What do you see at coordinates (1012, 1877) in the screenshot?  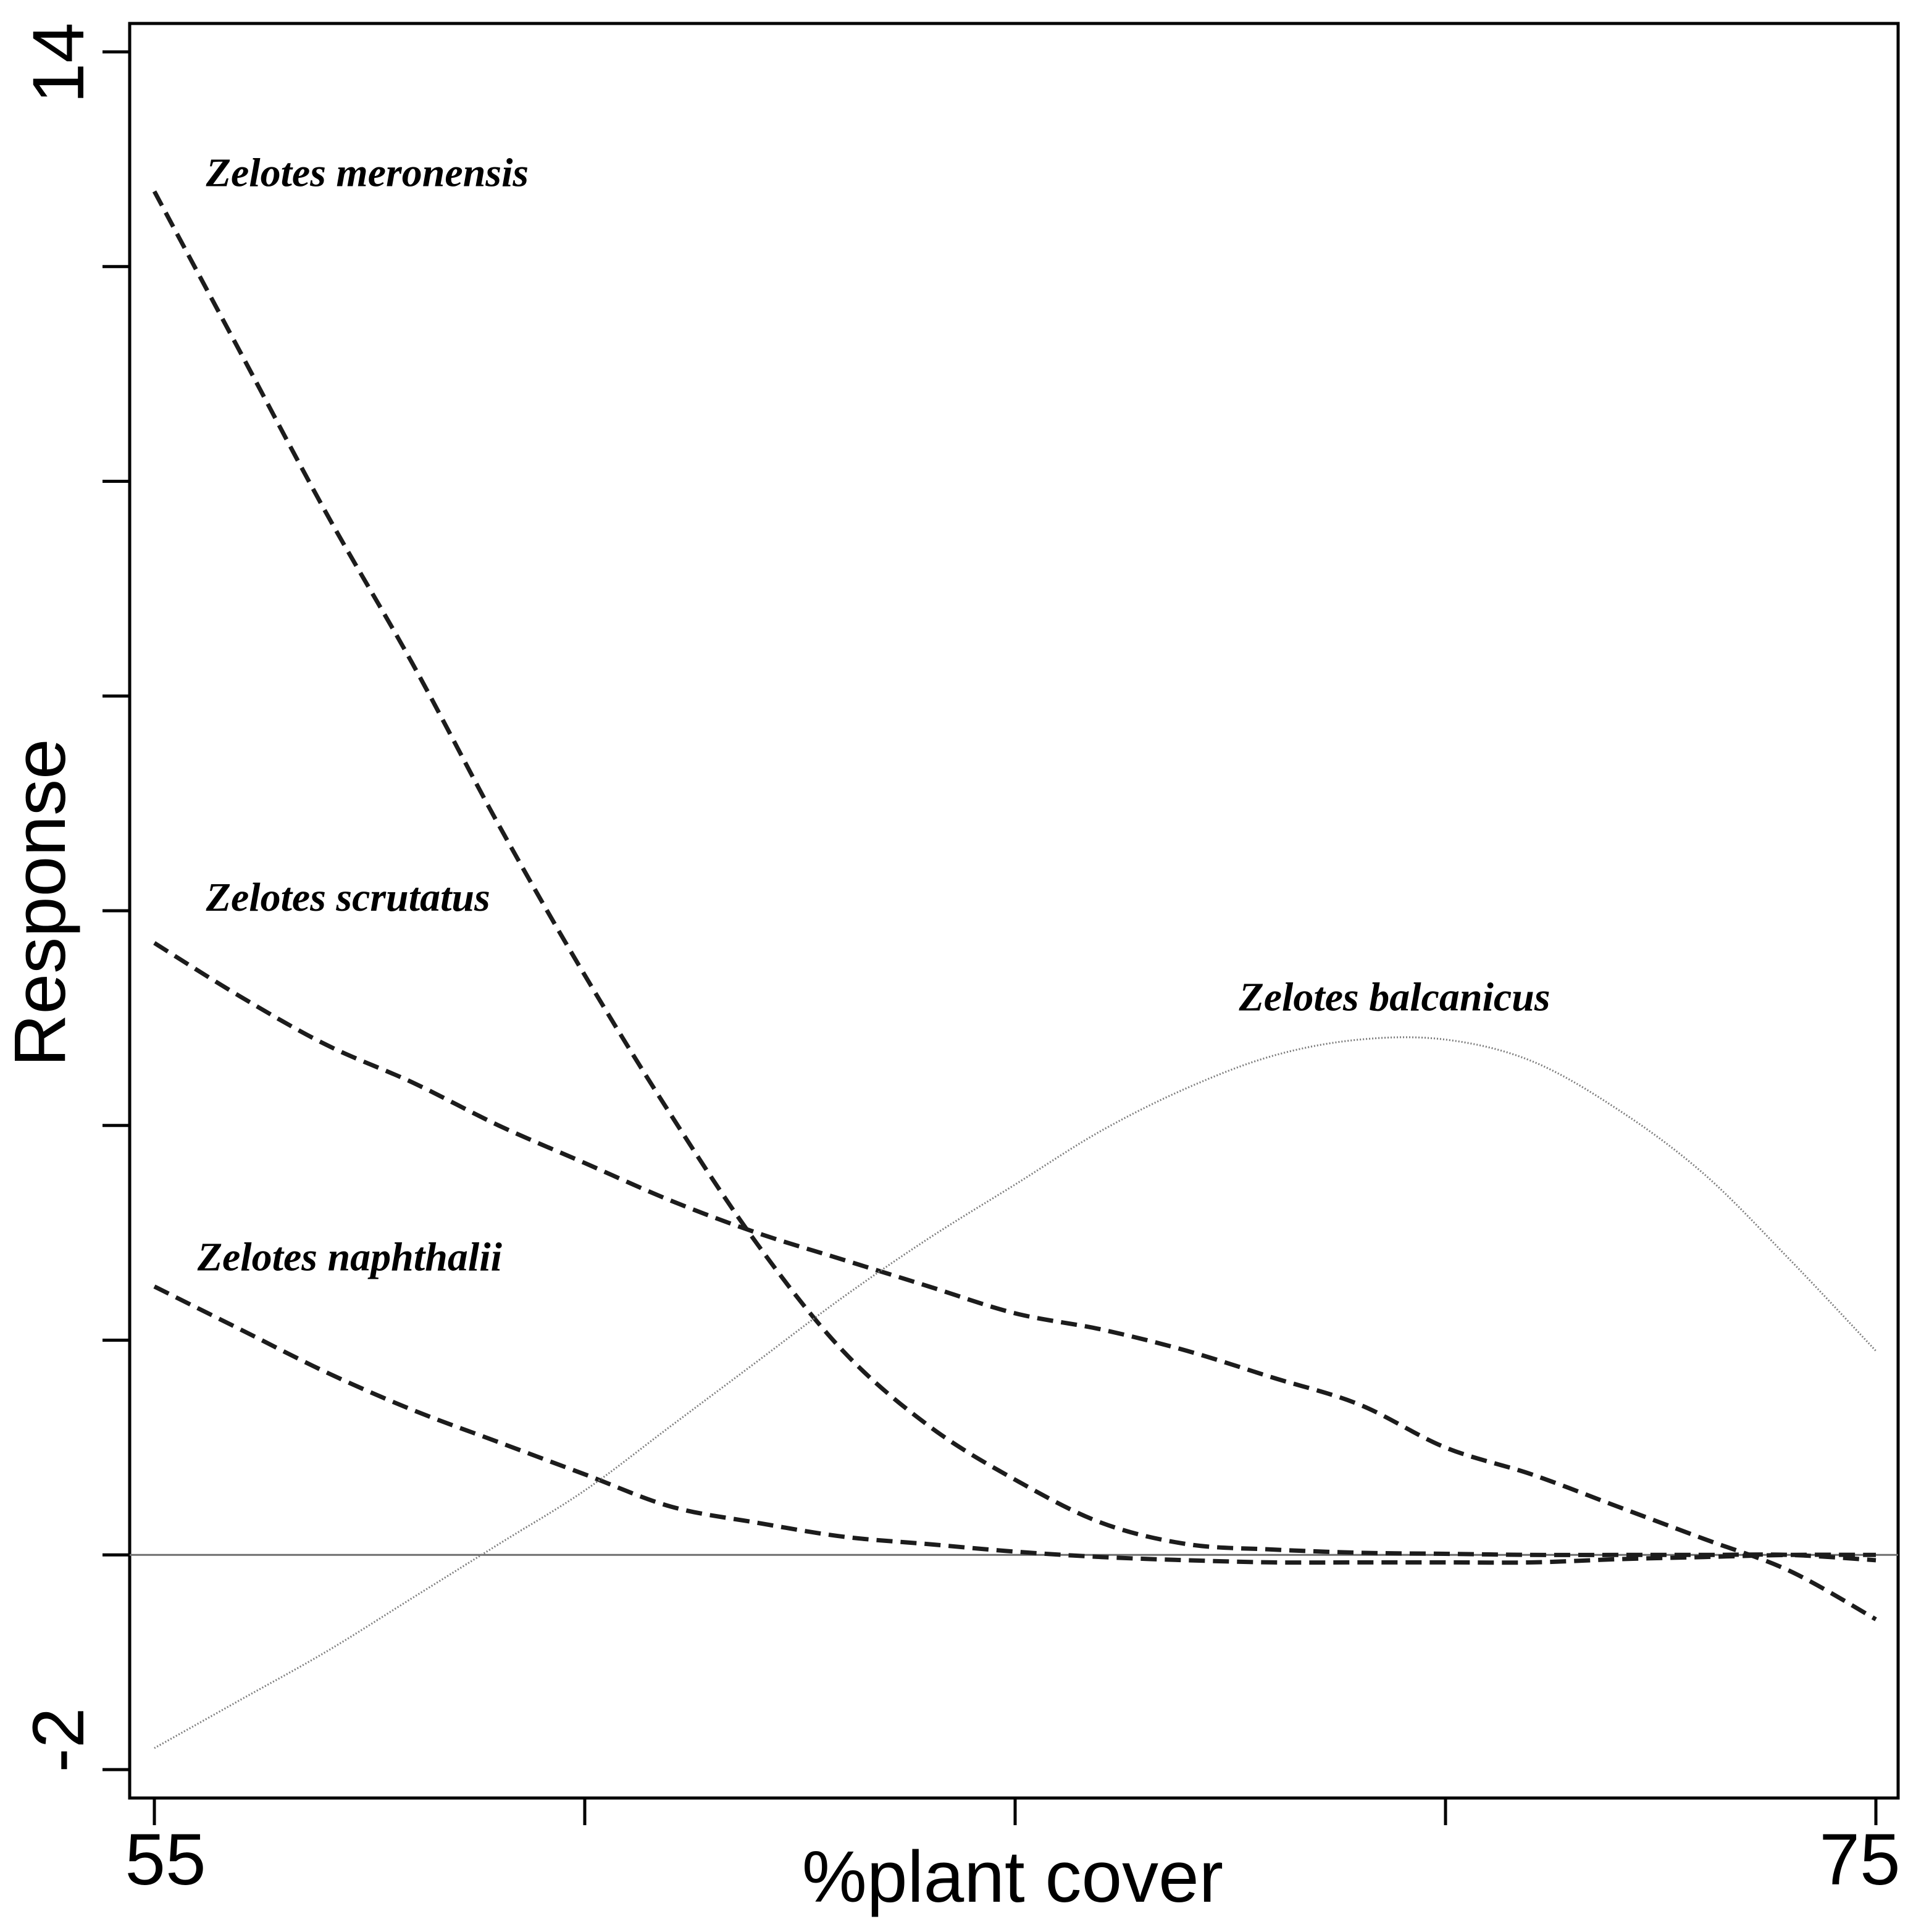 I see `x-axis-title: %plant cover` at bounding box center [1012, 1877].